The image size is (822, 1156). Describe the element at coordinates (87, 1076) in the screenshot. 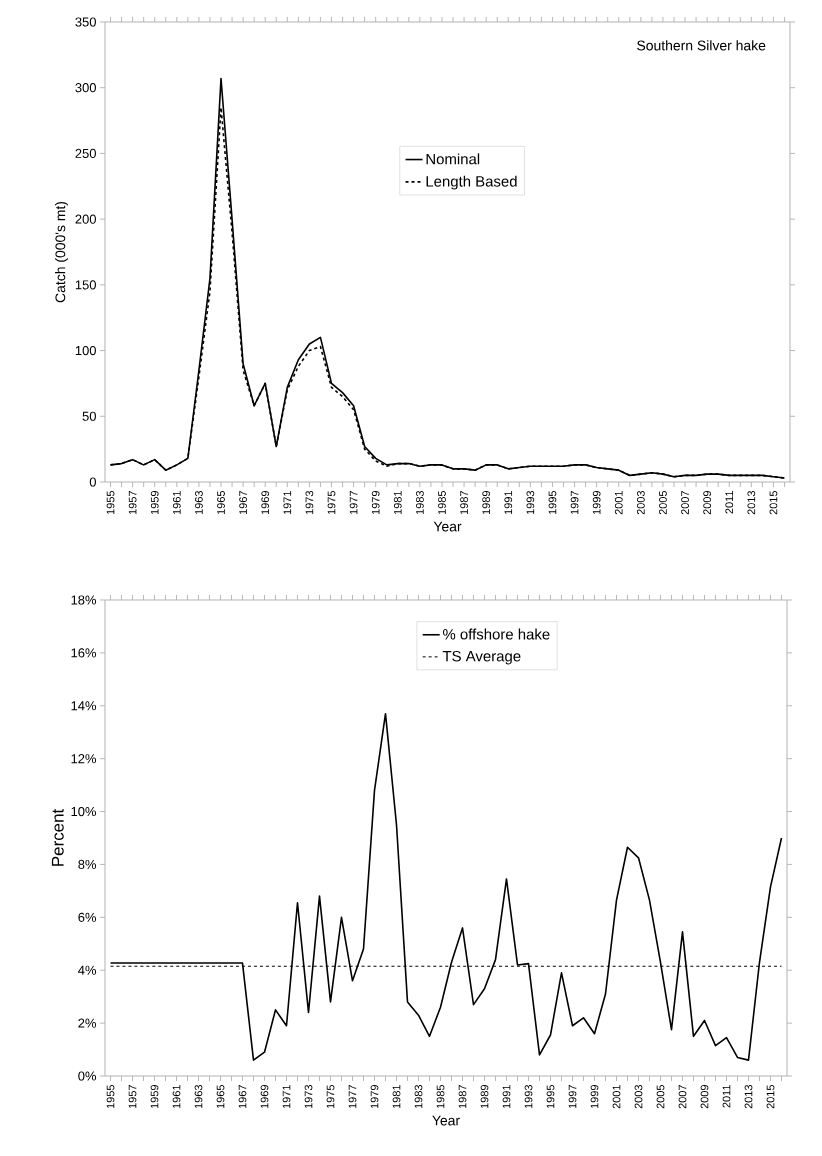

I see `y-tick-label: 0%` at that location.